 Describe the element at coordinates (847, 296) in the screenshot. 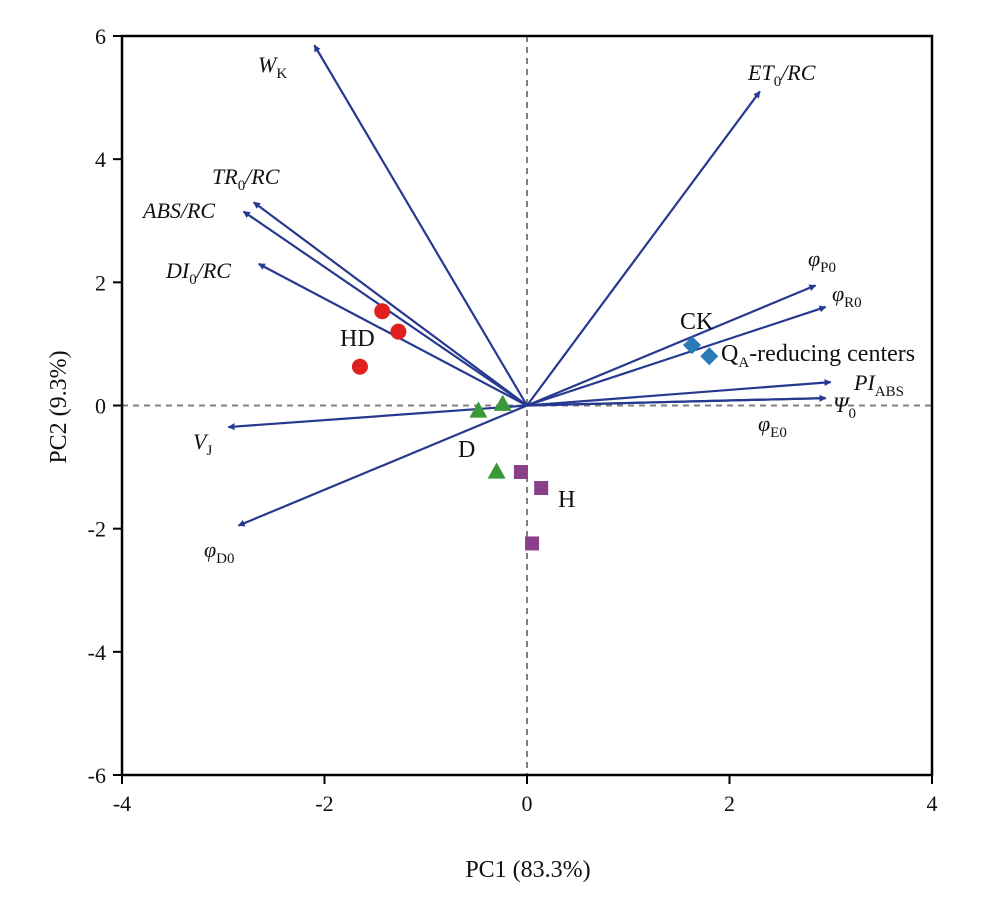

I see `label--r0: φR0` at that location.